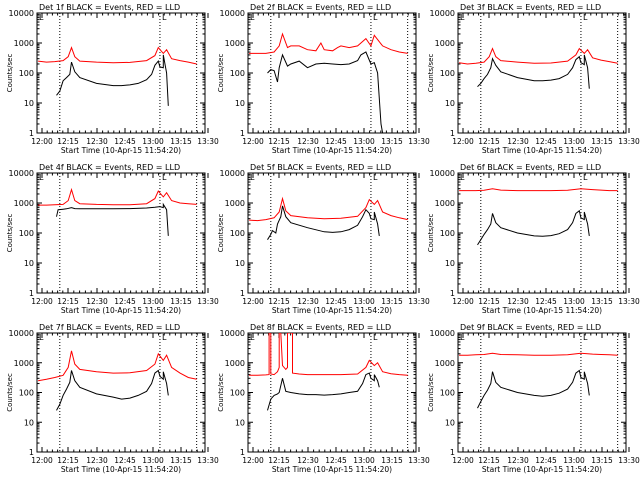  I want to click on panel-title: Det 7f BLACK = Events, RED = LLD, so click(109, 327).